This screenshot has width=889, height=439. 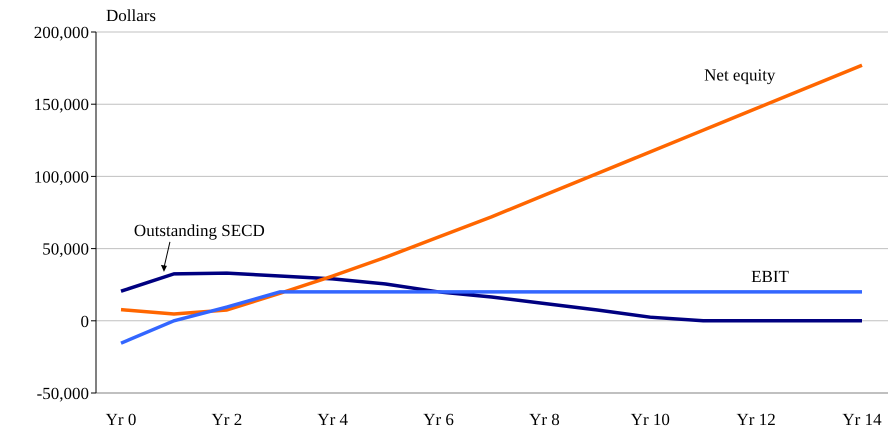 What do you see at coordinates (333, 420) in the screenshot?
I see `x-tick-label: Yr 4` at bounding box center [333, 420].